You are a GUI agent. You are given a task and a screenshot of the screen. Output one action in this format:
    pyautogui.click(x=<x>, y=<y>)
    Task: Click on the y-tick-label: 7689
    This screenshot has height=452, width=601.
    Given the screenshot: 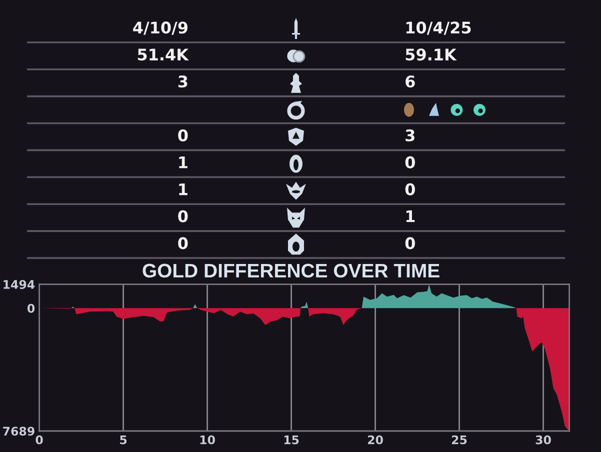 What is the action you would take?
    pyautogui.click(x=18, y=431)
    